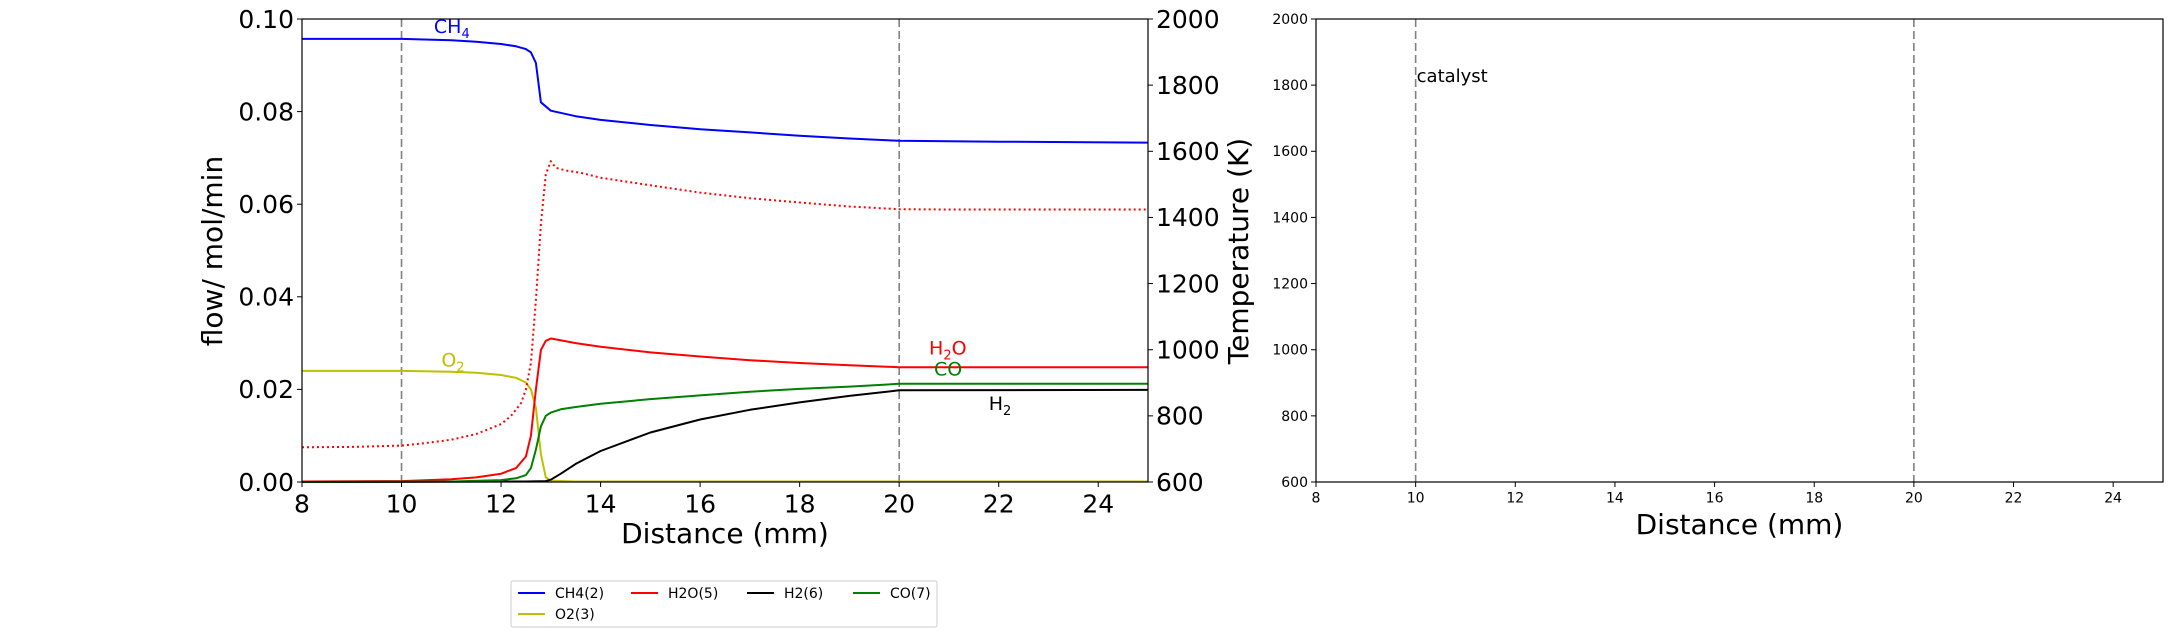  Describe the element at coordinates (2014, 499) in the screenshot. I see `right-xtick-label: 22` at that location.